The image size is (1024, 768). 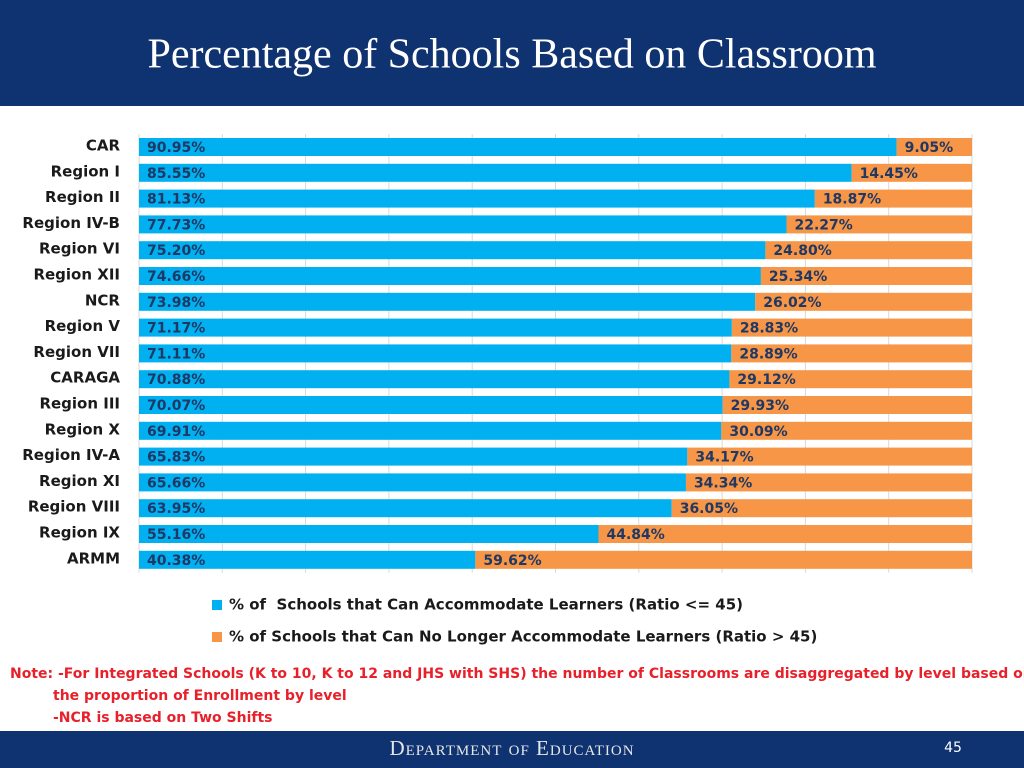 I want to click on value-label: 90.95%, so click(x=176, y=148).